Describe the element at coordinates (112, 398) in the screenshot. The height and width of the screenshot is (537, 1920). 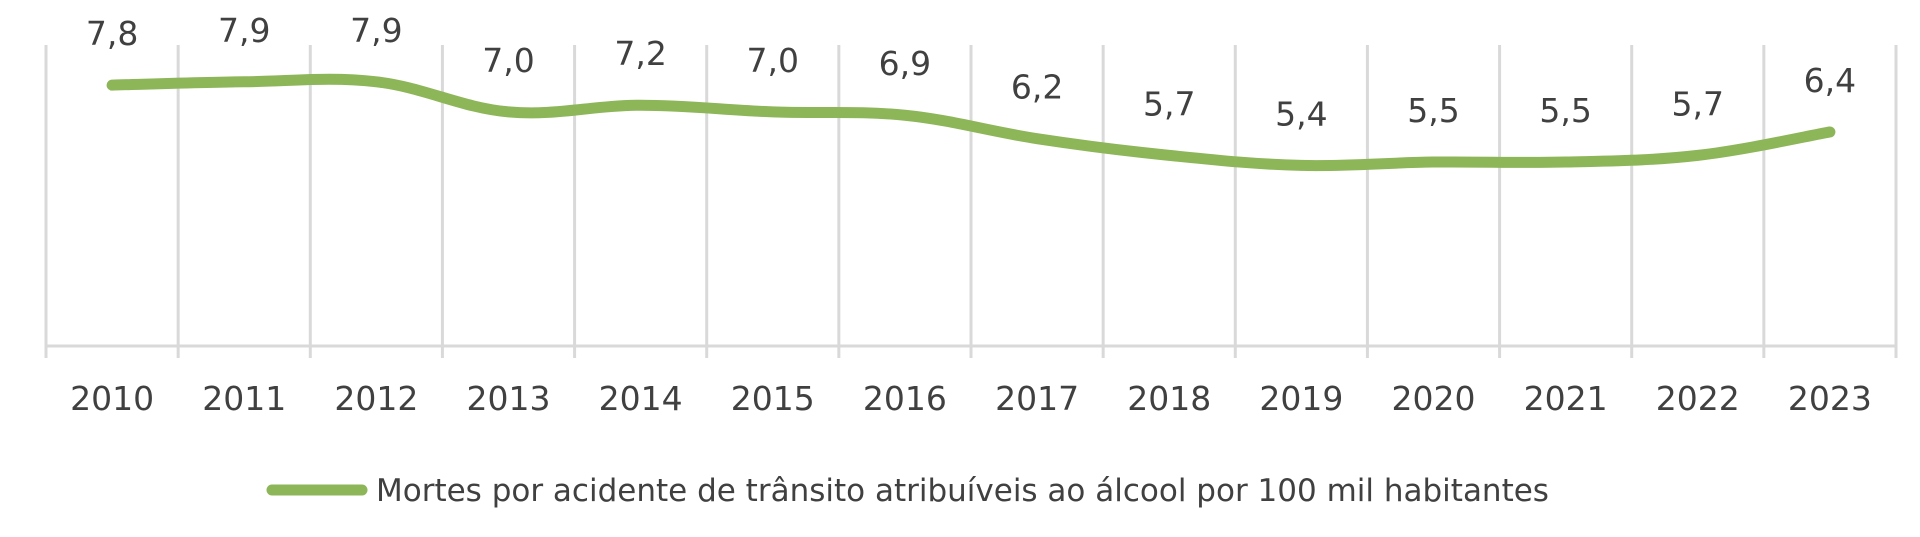
I see `x-tick-label: 2010` at that location.